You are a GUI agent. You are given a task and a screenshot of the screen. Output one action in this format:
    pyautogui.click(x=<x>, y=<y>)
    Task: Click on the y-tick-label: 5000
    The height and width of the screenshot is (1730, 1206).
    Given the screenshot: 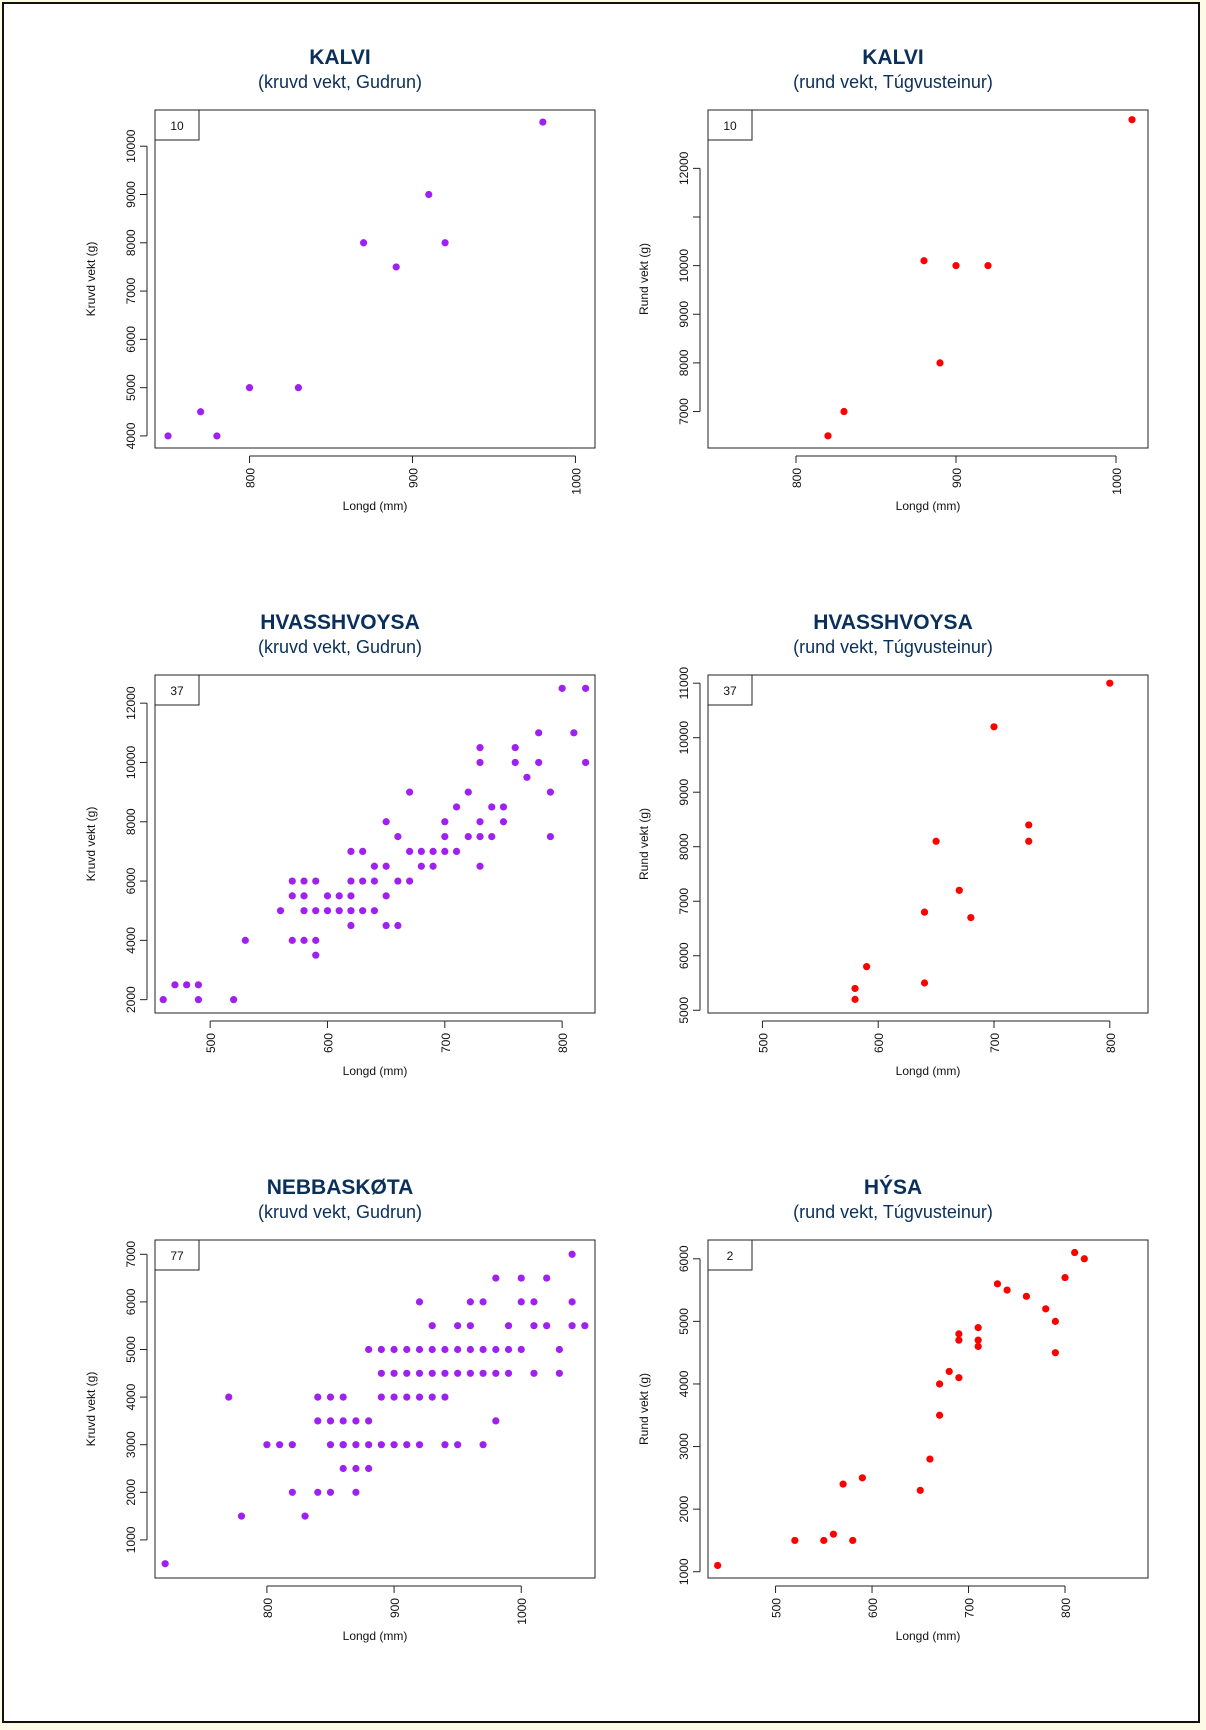 What is the action you would take?
    pyautogui.click(x=131, y=1349)
    